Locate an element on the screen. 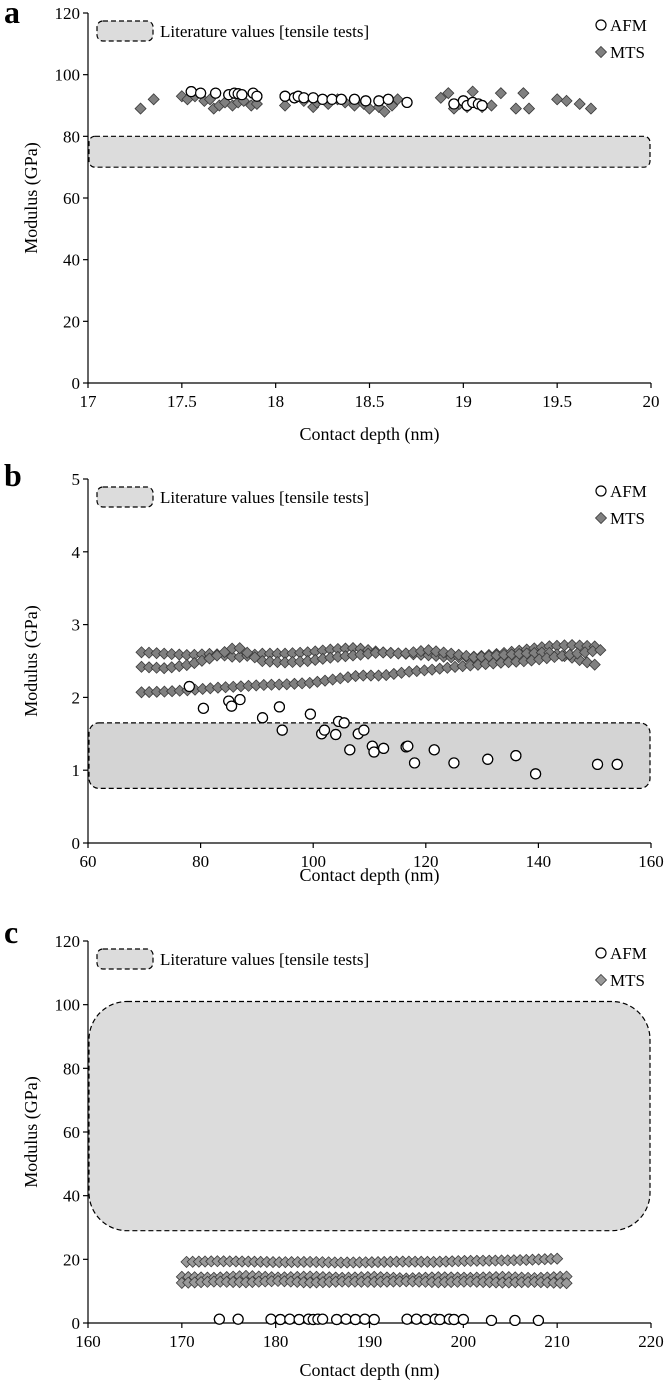  y-tick-label: 3 is located at coordinates (76, 625).